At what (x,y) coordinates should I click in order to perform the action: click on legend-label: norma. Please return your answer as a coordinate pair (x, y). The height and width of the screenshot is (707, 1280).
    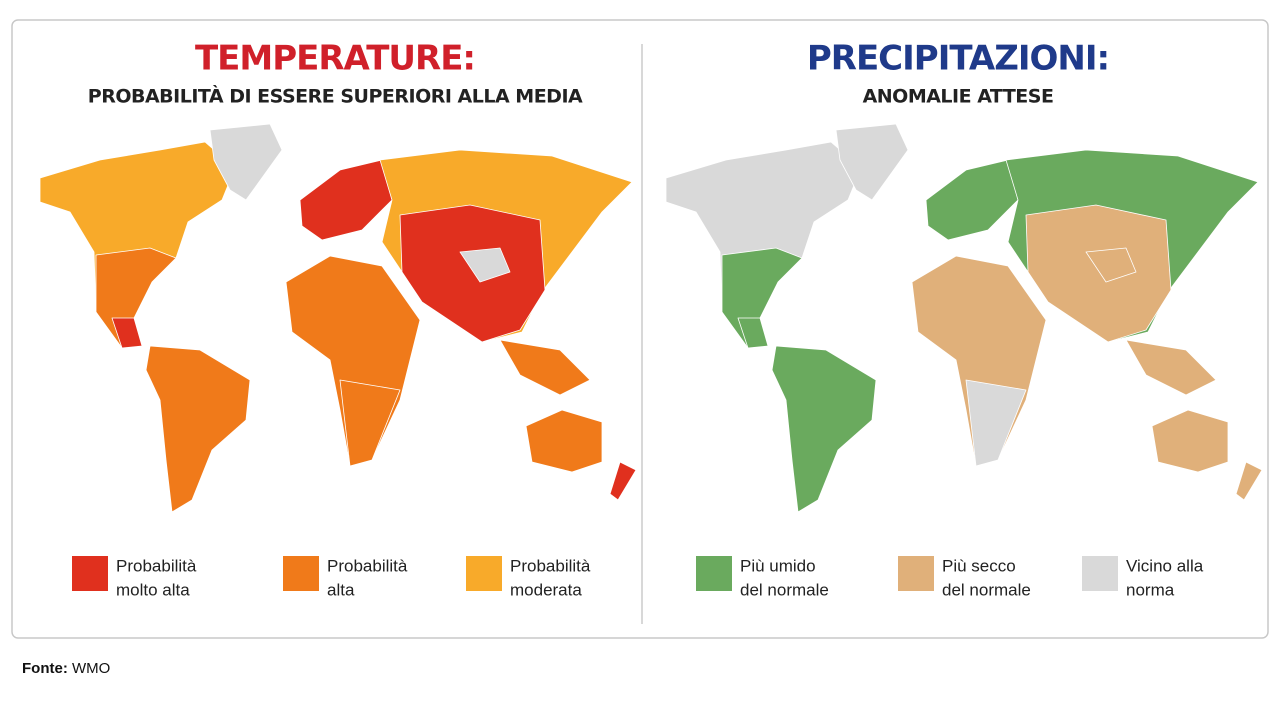
    Looking at the image, I should click on (1150, 589).